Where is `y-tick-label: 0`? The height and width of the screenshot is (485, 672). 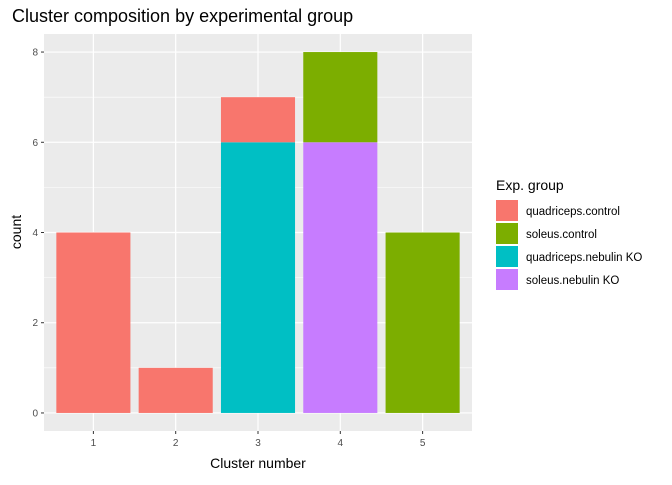 y-tick-label: 0 is located at coordinates (35, 413).